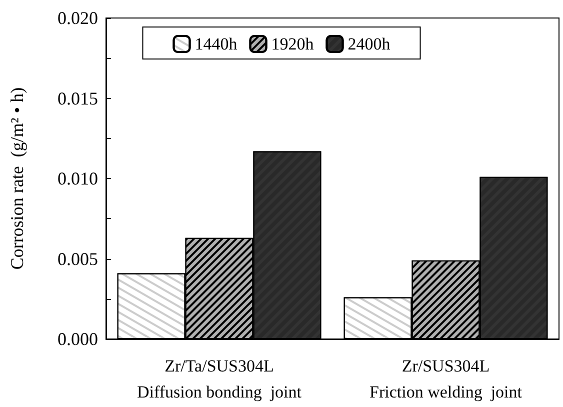 The width and height of the screenshot is (563, 407). I want to click on x-tick-label: Zr/Ta/SUS304L Diffusion bonding joint, so click(219, 379).